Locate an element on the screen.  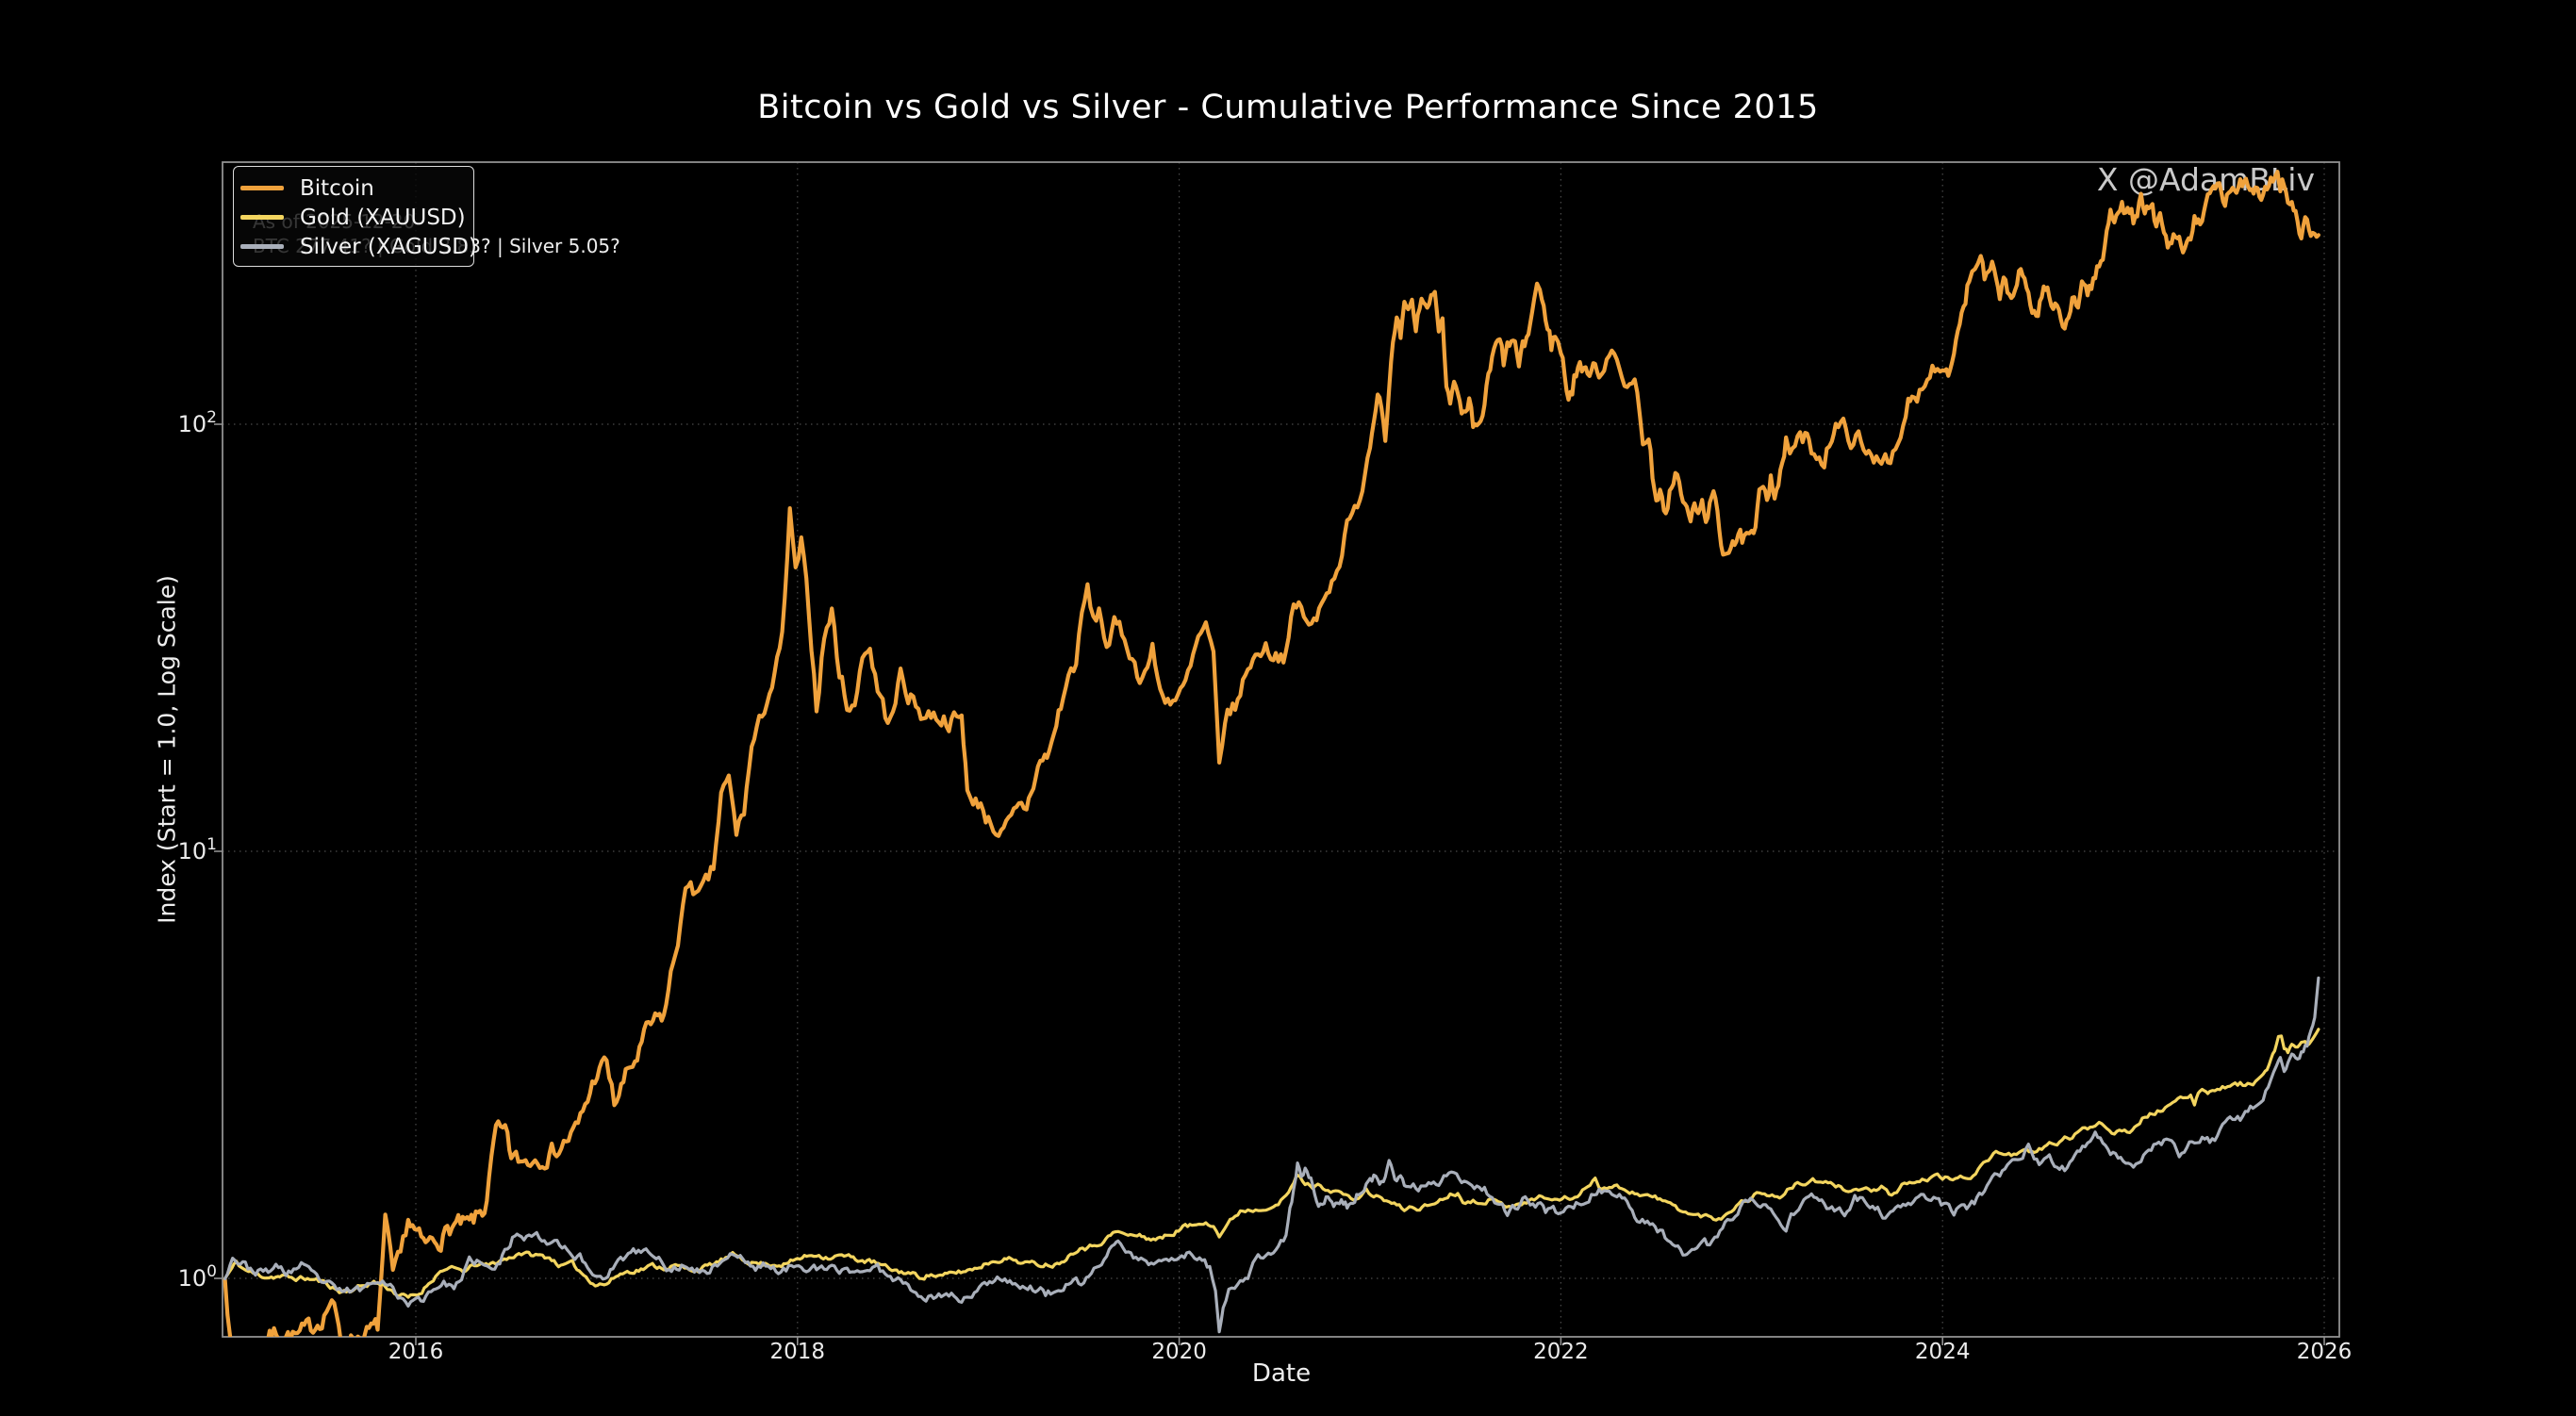
x-axis-label: Date is located at coordinates (1281, 1373).